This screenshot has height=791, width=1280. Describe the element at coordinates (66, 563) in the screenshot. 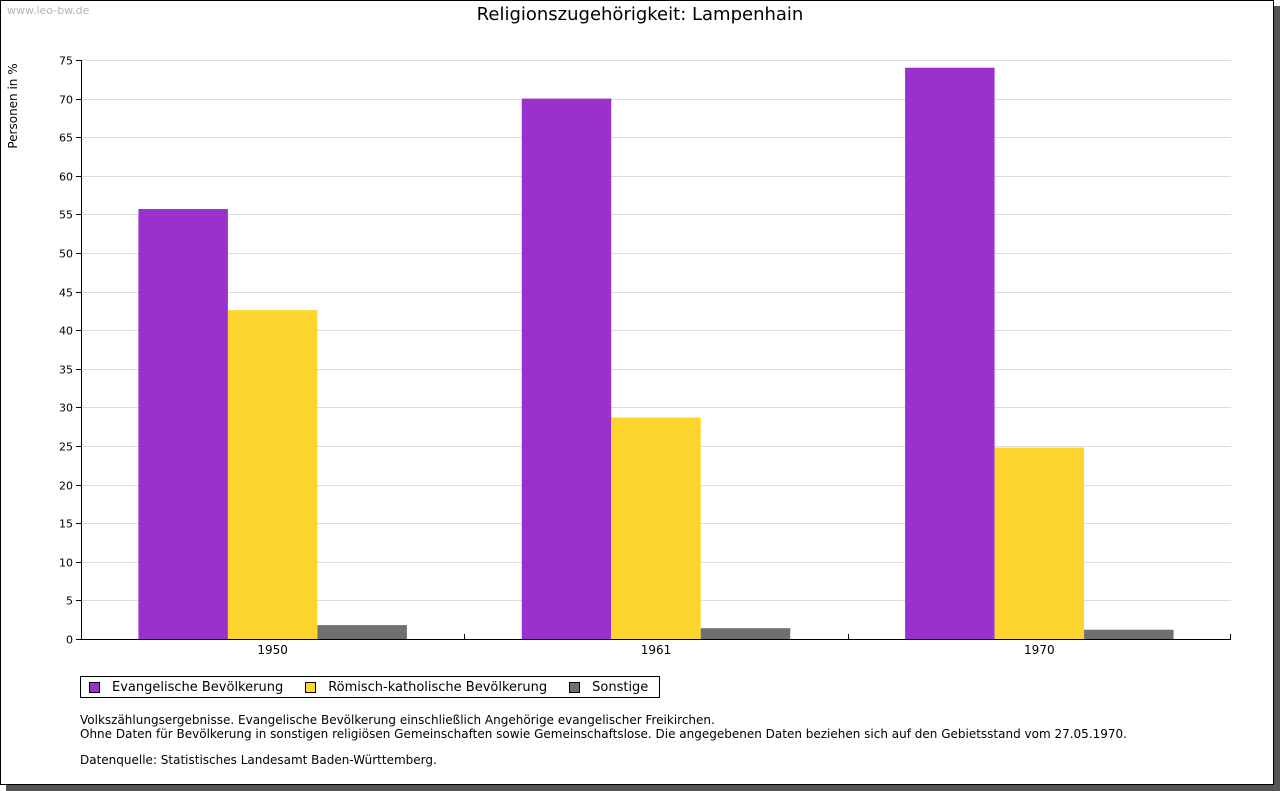

I see `y-tick-label: 10` at that location.